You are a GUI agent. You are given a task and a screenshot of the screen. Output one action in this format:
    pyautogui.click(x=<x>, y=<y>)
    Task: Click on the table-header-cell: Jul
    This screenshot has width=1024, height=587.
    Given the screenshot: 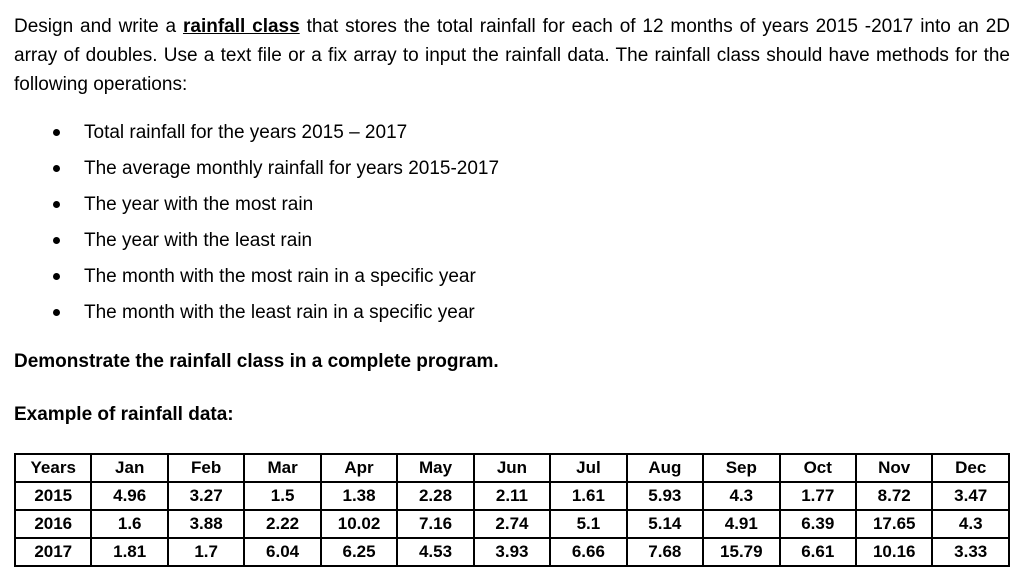 What is the action you would take?
    pyautogui.click(x=588, y=468)
    